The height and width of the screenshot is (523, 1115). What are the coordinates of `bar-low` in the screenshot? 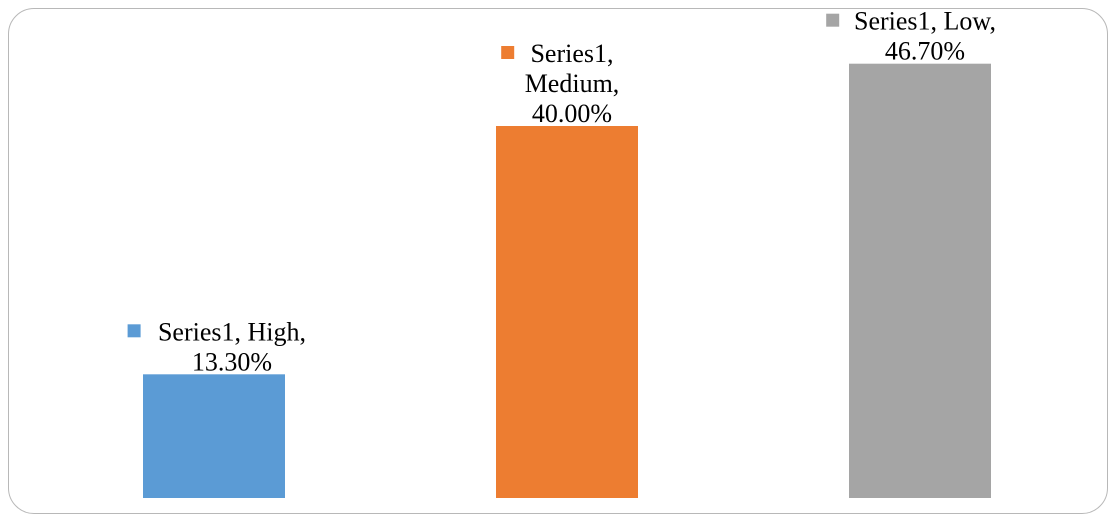 It's located at (920, 280).